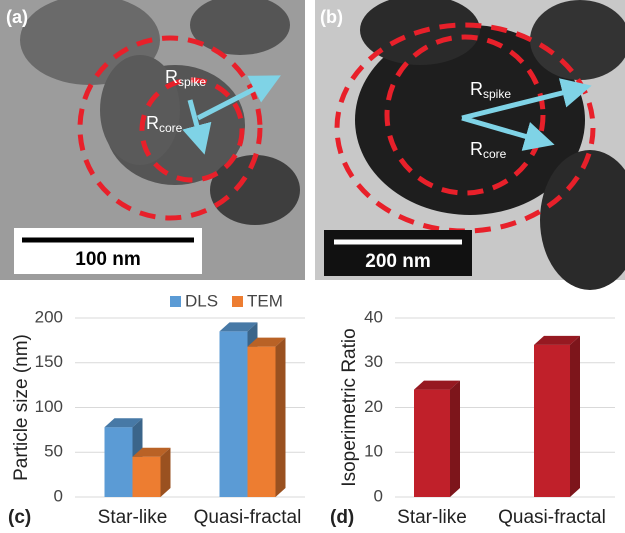 The width and height of the screenshot is (625, 533). I want to click on scale-bar-label: 100 nm, so click(107, 259).